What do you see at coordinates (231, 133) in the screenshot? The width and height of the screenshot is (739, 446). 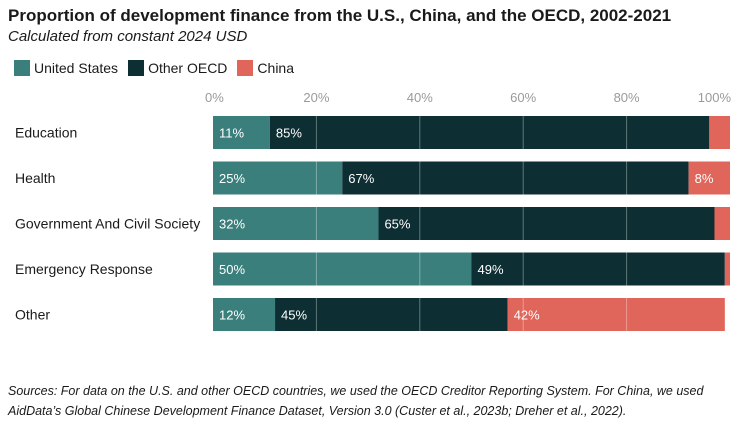 I see `data-label: 11%` at bounding box center [231, 133].